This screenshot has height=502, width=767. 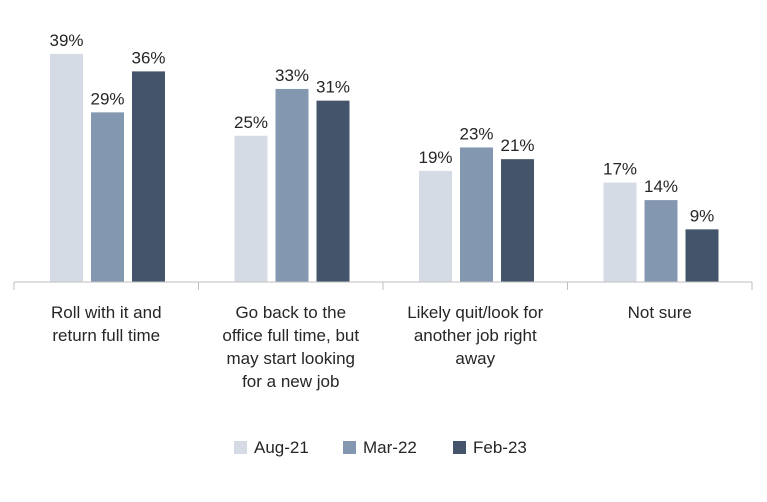 What do you see at coordinates (107, 197) in the screenshot?
I see `bar-mar-22-cat1` at bounding box center [107, 197].